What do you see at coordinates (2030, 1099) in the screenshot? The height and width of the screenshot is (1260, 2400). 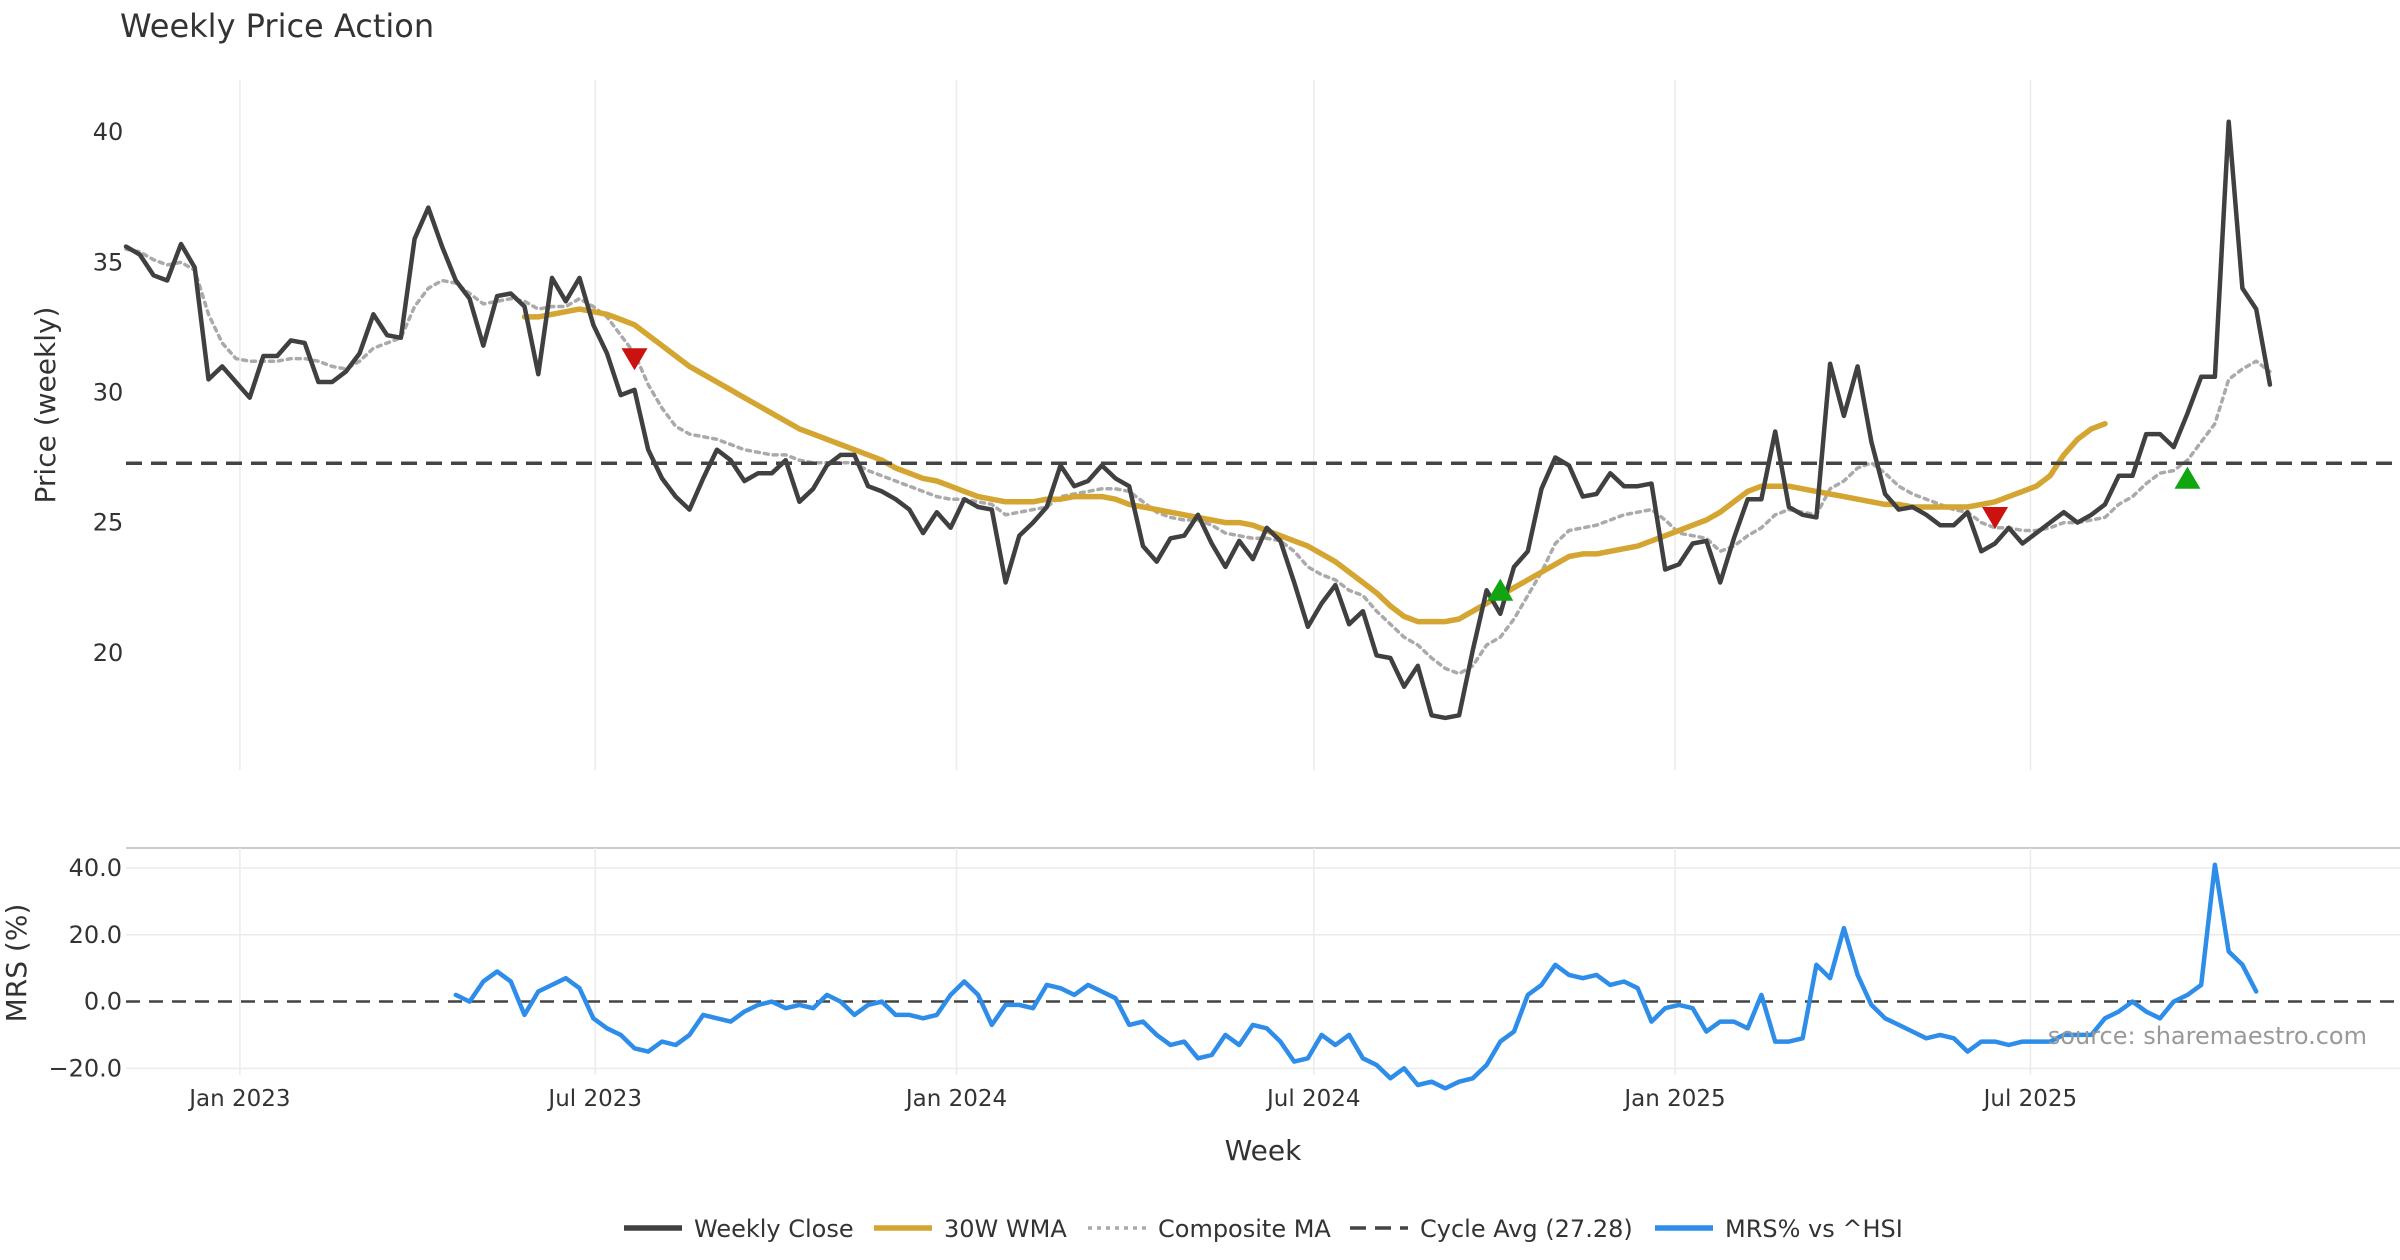 I see `x-tick-label: Jul 2025` at bounding box center [2030, 1099].